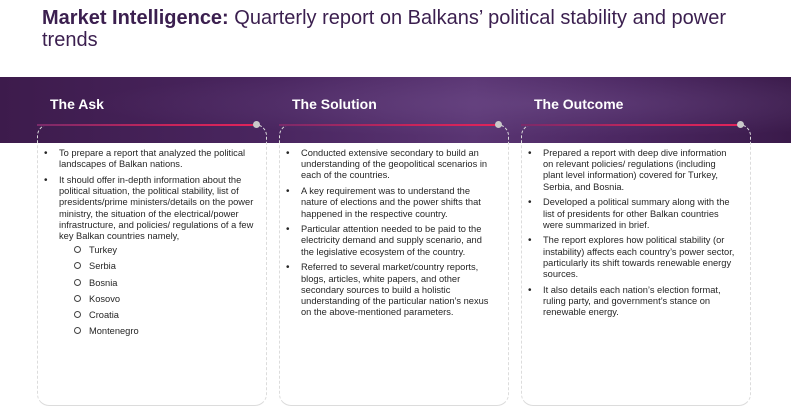 This screenshot has height=406, width=791. Describe the element at coordinates (135, 18) in the screenshot. I see `title-bold: Market Intelligence:` at that location.